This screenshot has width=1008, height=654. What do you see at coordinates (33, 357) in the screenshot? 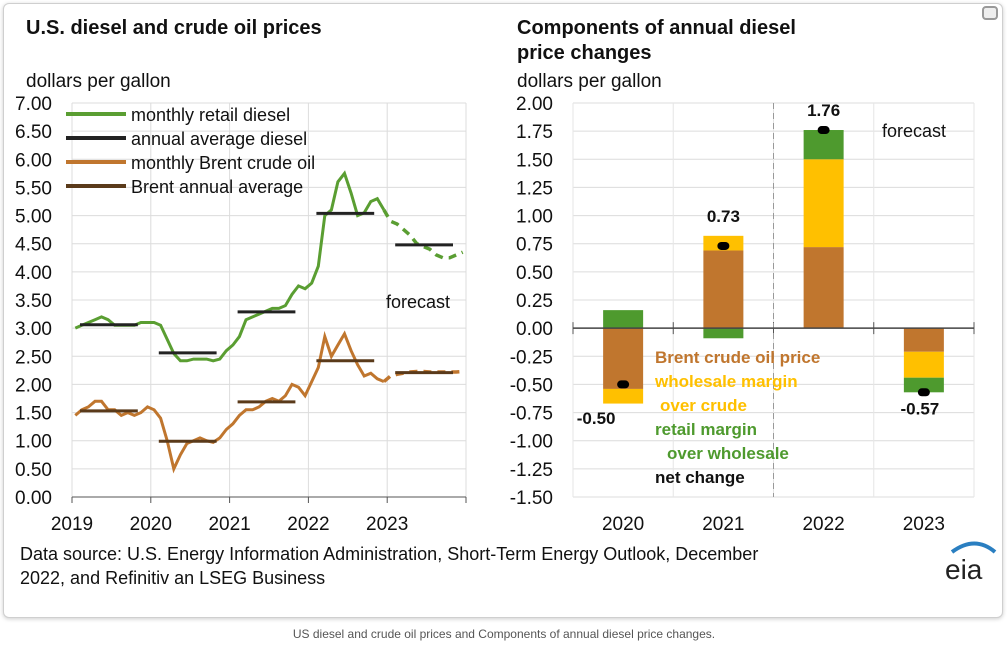
I see `y-tick-label: 2.50` at bounding box center [33, 357].